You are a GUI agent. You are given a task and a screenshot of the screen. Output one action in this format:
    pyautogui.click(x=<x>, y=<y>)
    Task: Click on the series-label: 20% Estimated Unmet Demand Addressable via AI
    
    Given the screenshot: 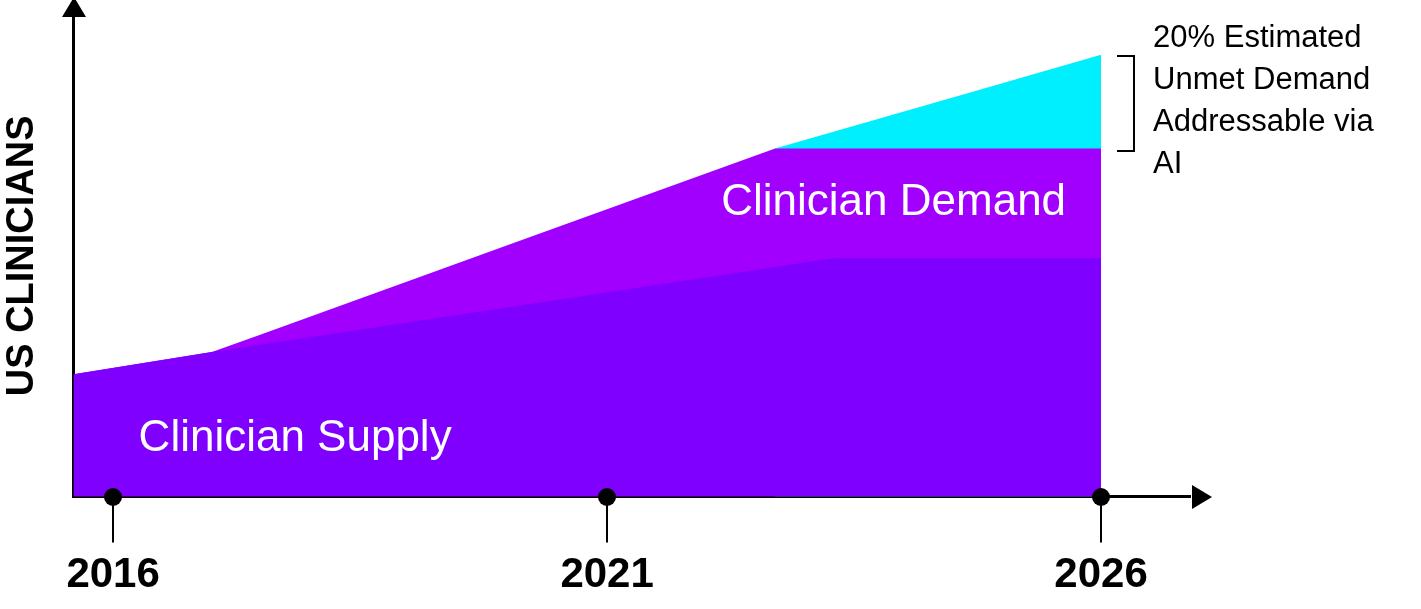 What is the action you would take?
    pyautogui.click(x=1264, y=100)
    